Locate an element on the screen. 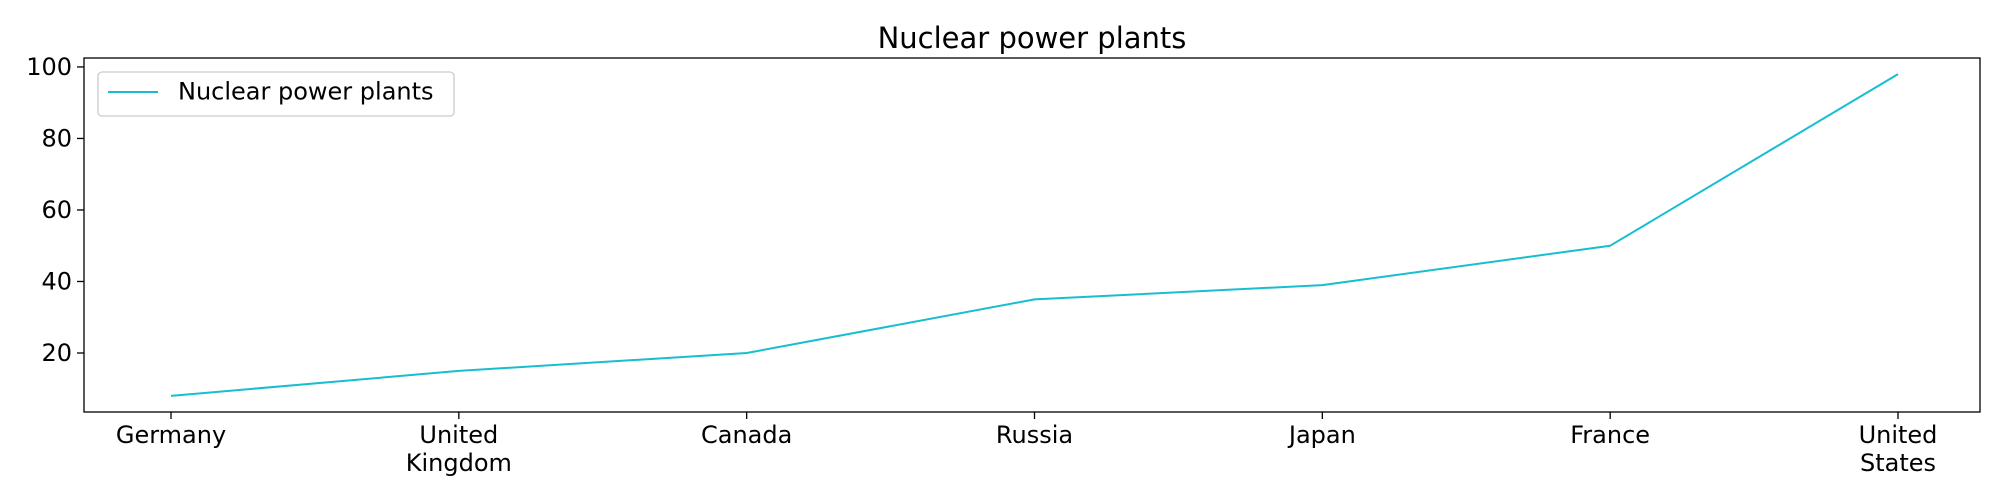 The image size is (2000, 504). x-tick-label: Canada is located at coordinates (746, 435).